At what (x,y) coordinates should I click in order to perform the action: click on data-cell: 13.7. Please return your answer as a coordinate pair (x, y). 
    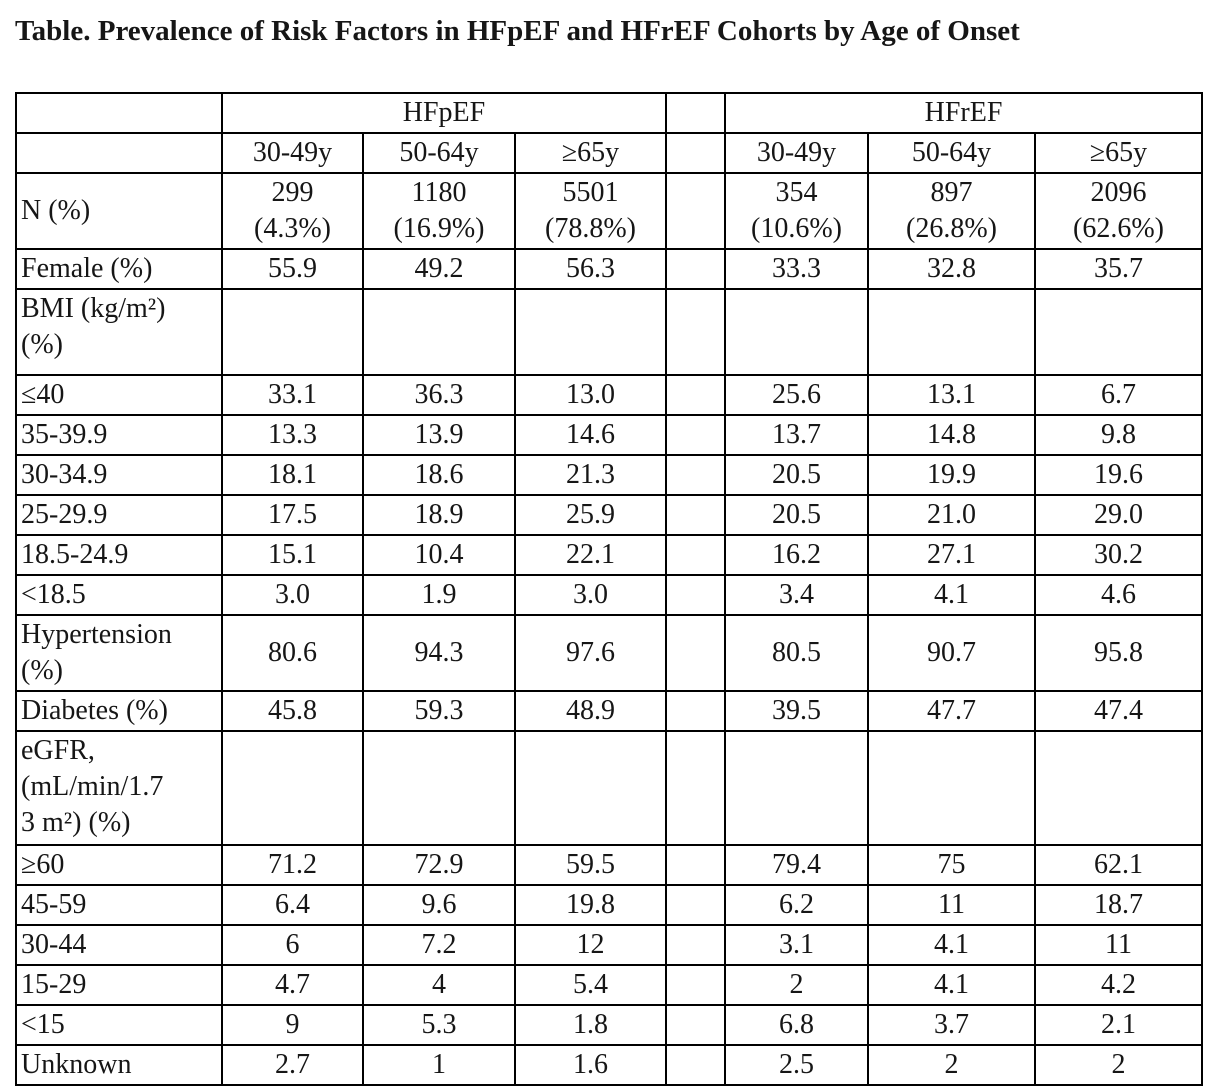
    Looking at the image, I should click on (796, 435).